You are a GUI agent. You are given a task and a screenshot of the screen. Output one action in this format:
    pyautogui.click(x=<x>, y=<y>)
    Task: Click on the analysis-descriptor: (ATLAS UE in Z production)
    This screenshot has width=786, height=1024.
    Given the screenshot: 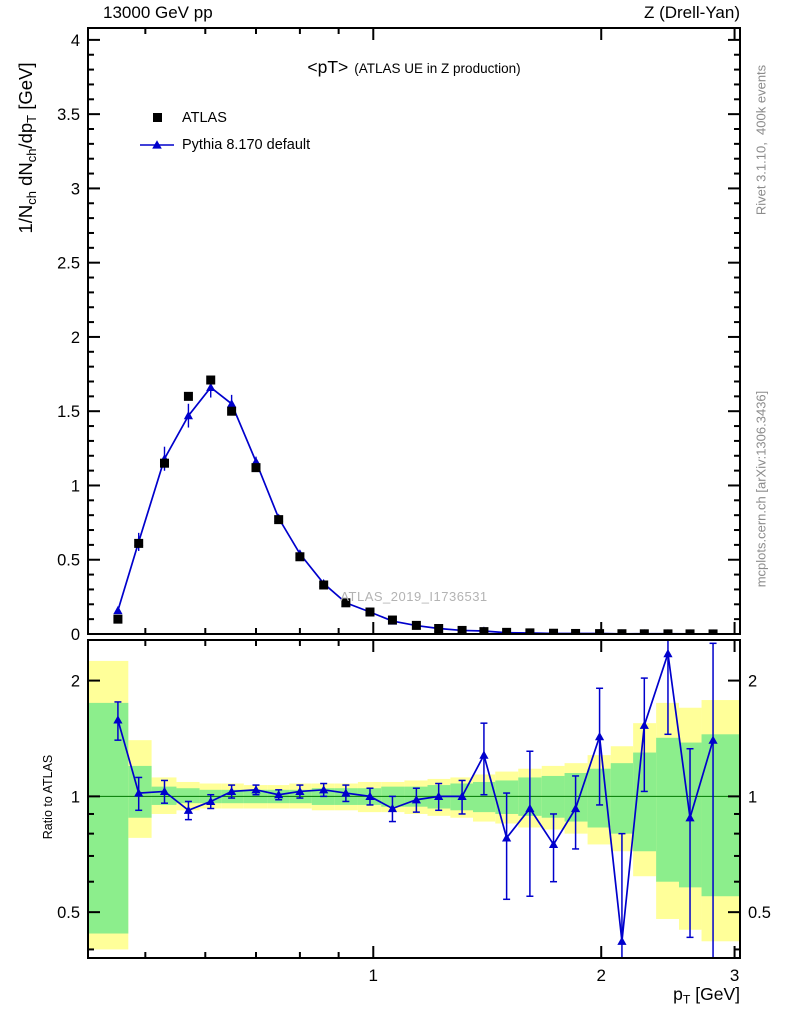 What is the action you would take?
    pyautogui.click(x=437, y=68)
    